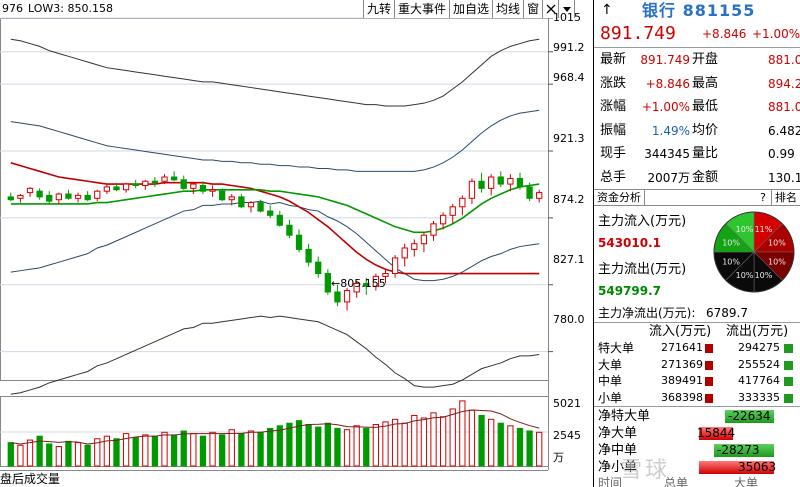 The image size is (800, 487). I want to click on quote-label: 振幅, so click(613, 130).